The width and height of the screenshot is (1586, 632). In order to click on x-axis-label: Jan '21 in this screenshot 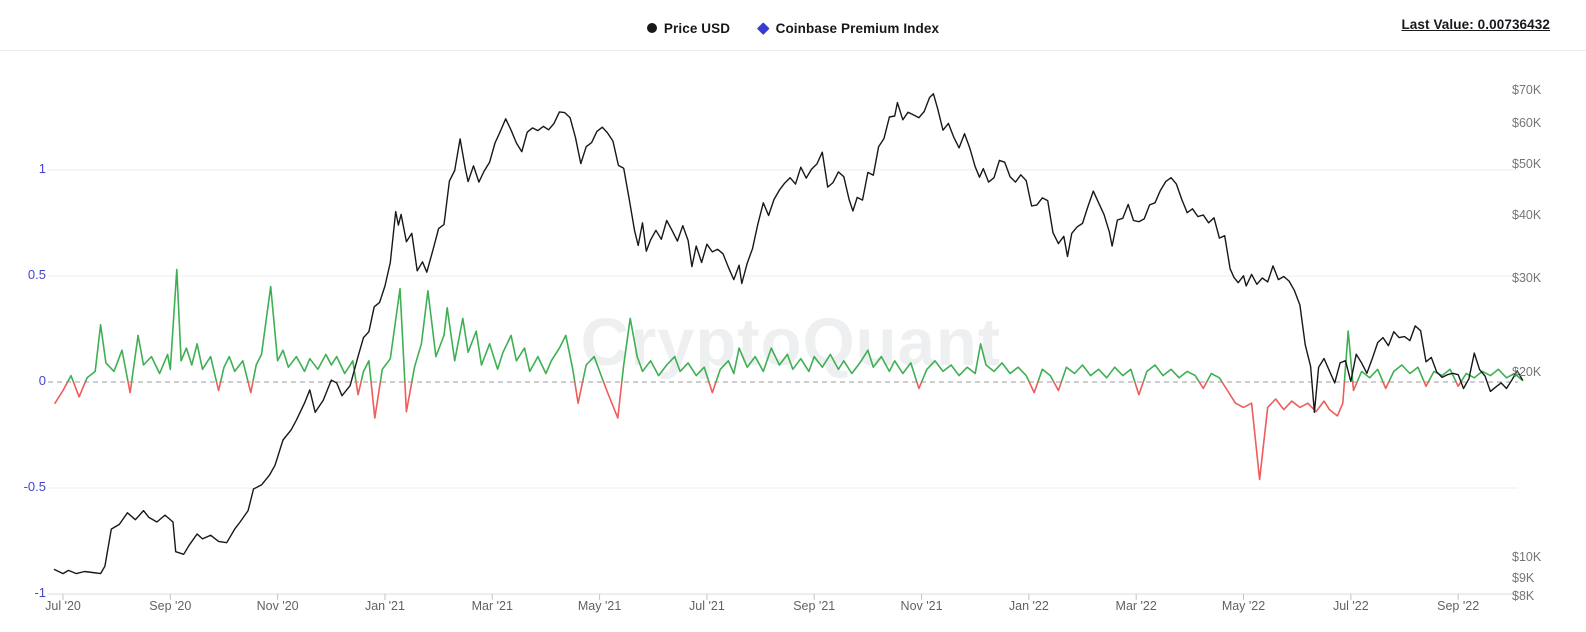, I will do `click(384, 606)`.